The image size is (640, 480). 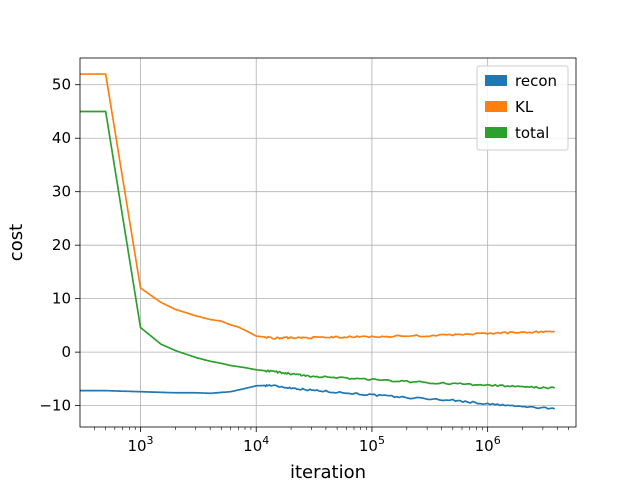 I want to click on legend: recon KL total, so click(x=522, y=108).